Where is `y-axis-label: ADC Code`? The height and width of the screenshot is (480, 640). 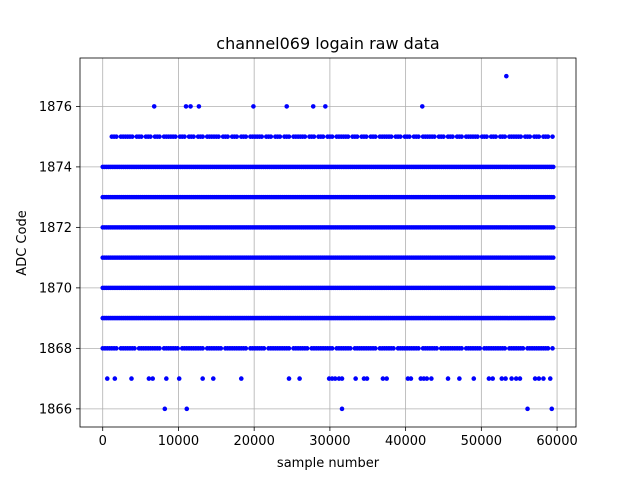 y-axis-label: ADC Code is located at coordinates (22, 242).